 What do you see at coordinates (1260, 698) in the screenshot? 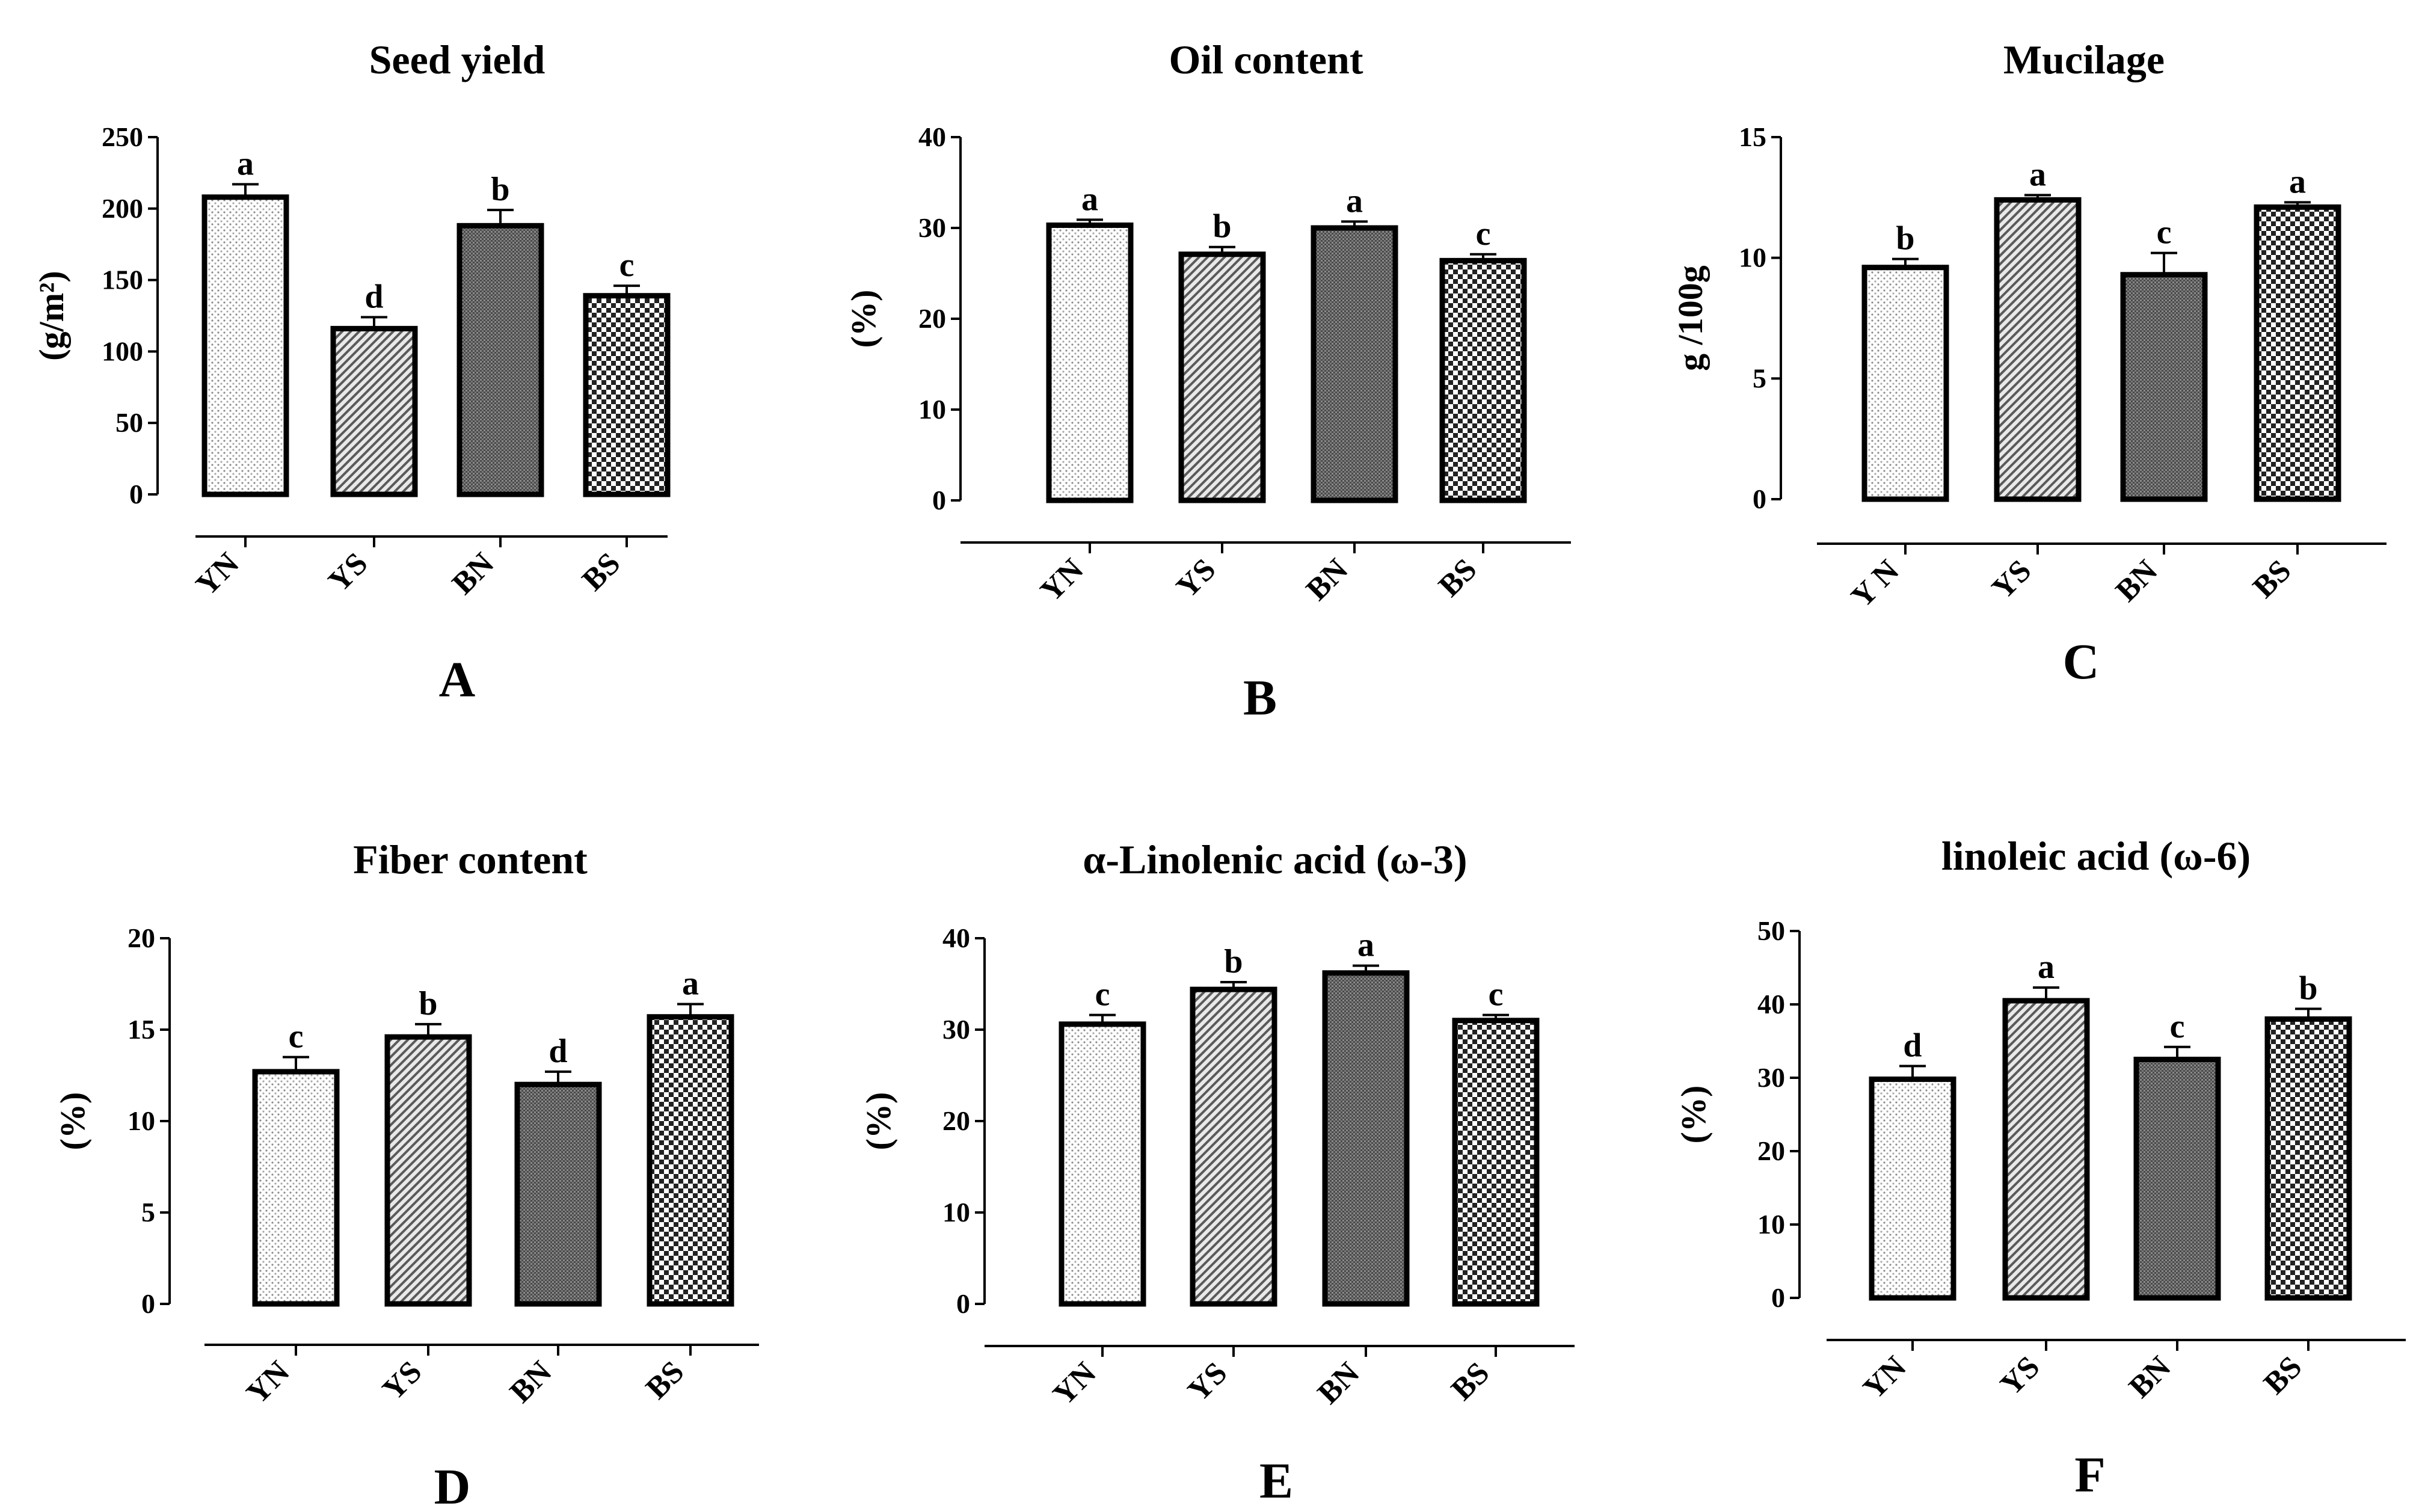
I see `panel-letter: B` at bounding box center [1260, 698].